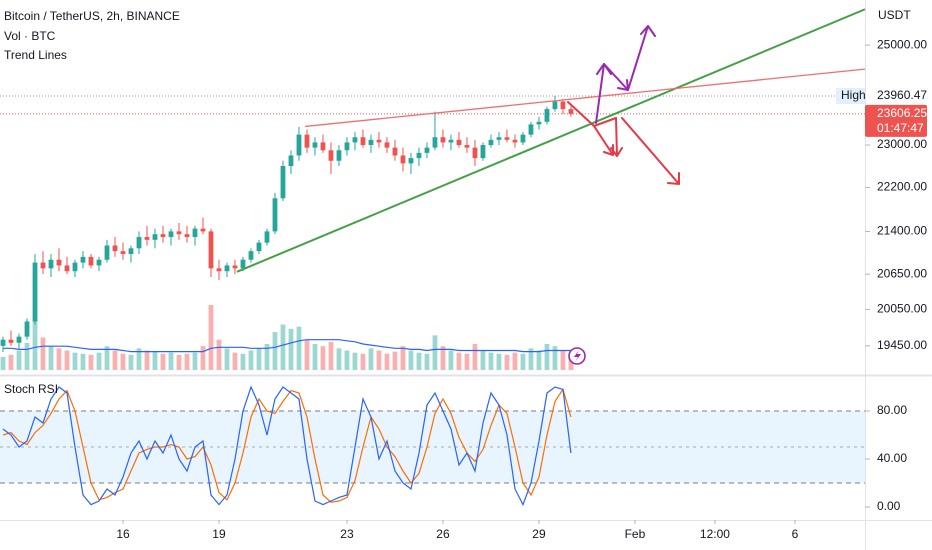 This screenshot has width=932, height=550. Describe the element at coordinates (795, 534) in the screenshot. I see `x-tick-label: 6` at that location.